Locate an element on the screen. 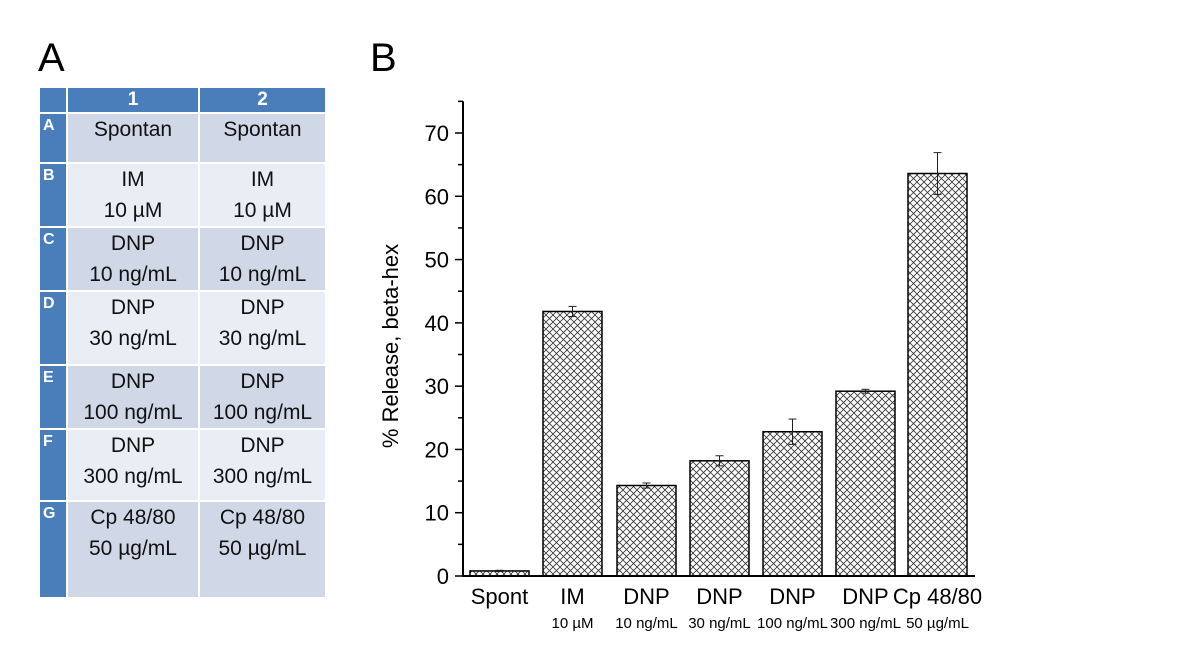 Image resolution: width=1200 pixels, height=668 pixels. column-header: 1 is located at coordinates (133, 100).